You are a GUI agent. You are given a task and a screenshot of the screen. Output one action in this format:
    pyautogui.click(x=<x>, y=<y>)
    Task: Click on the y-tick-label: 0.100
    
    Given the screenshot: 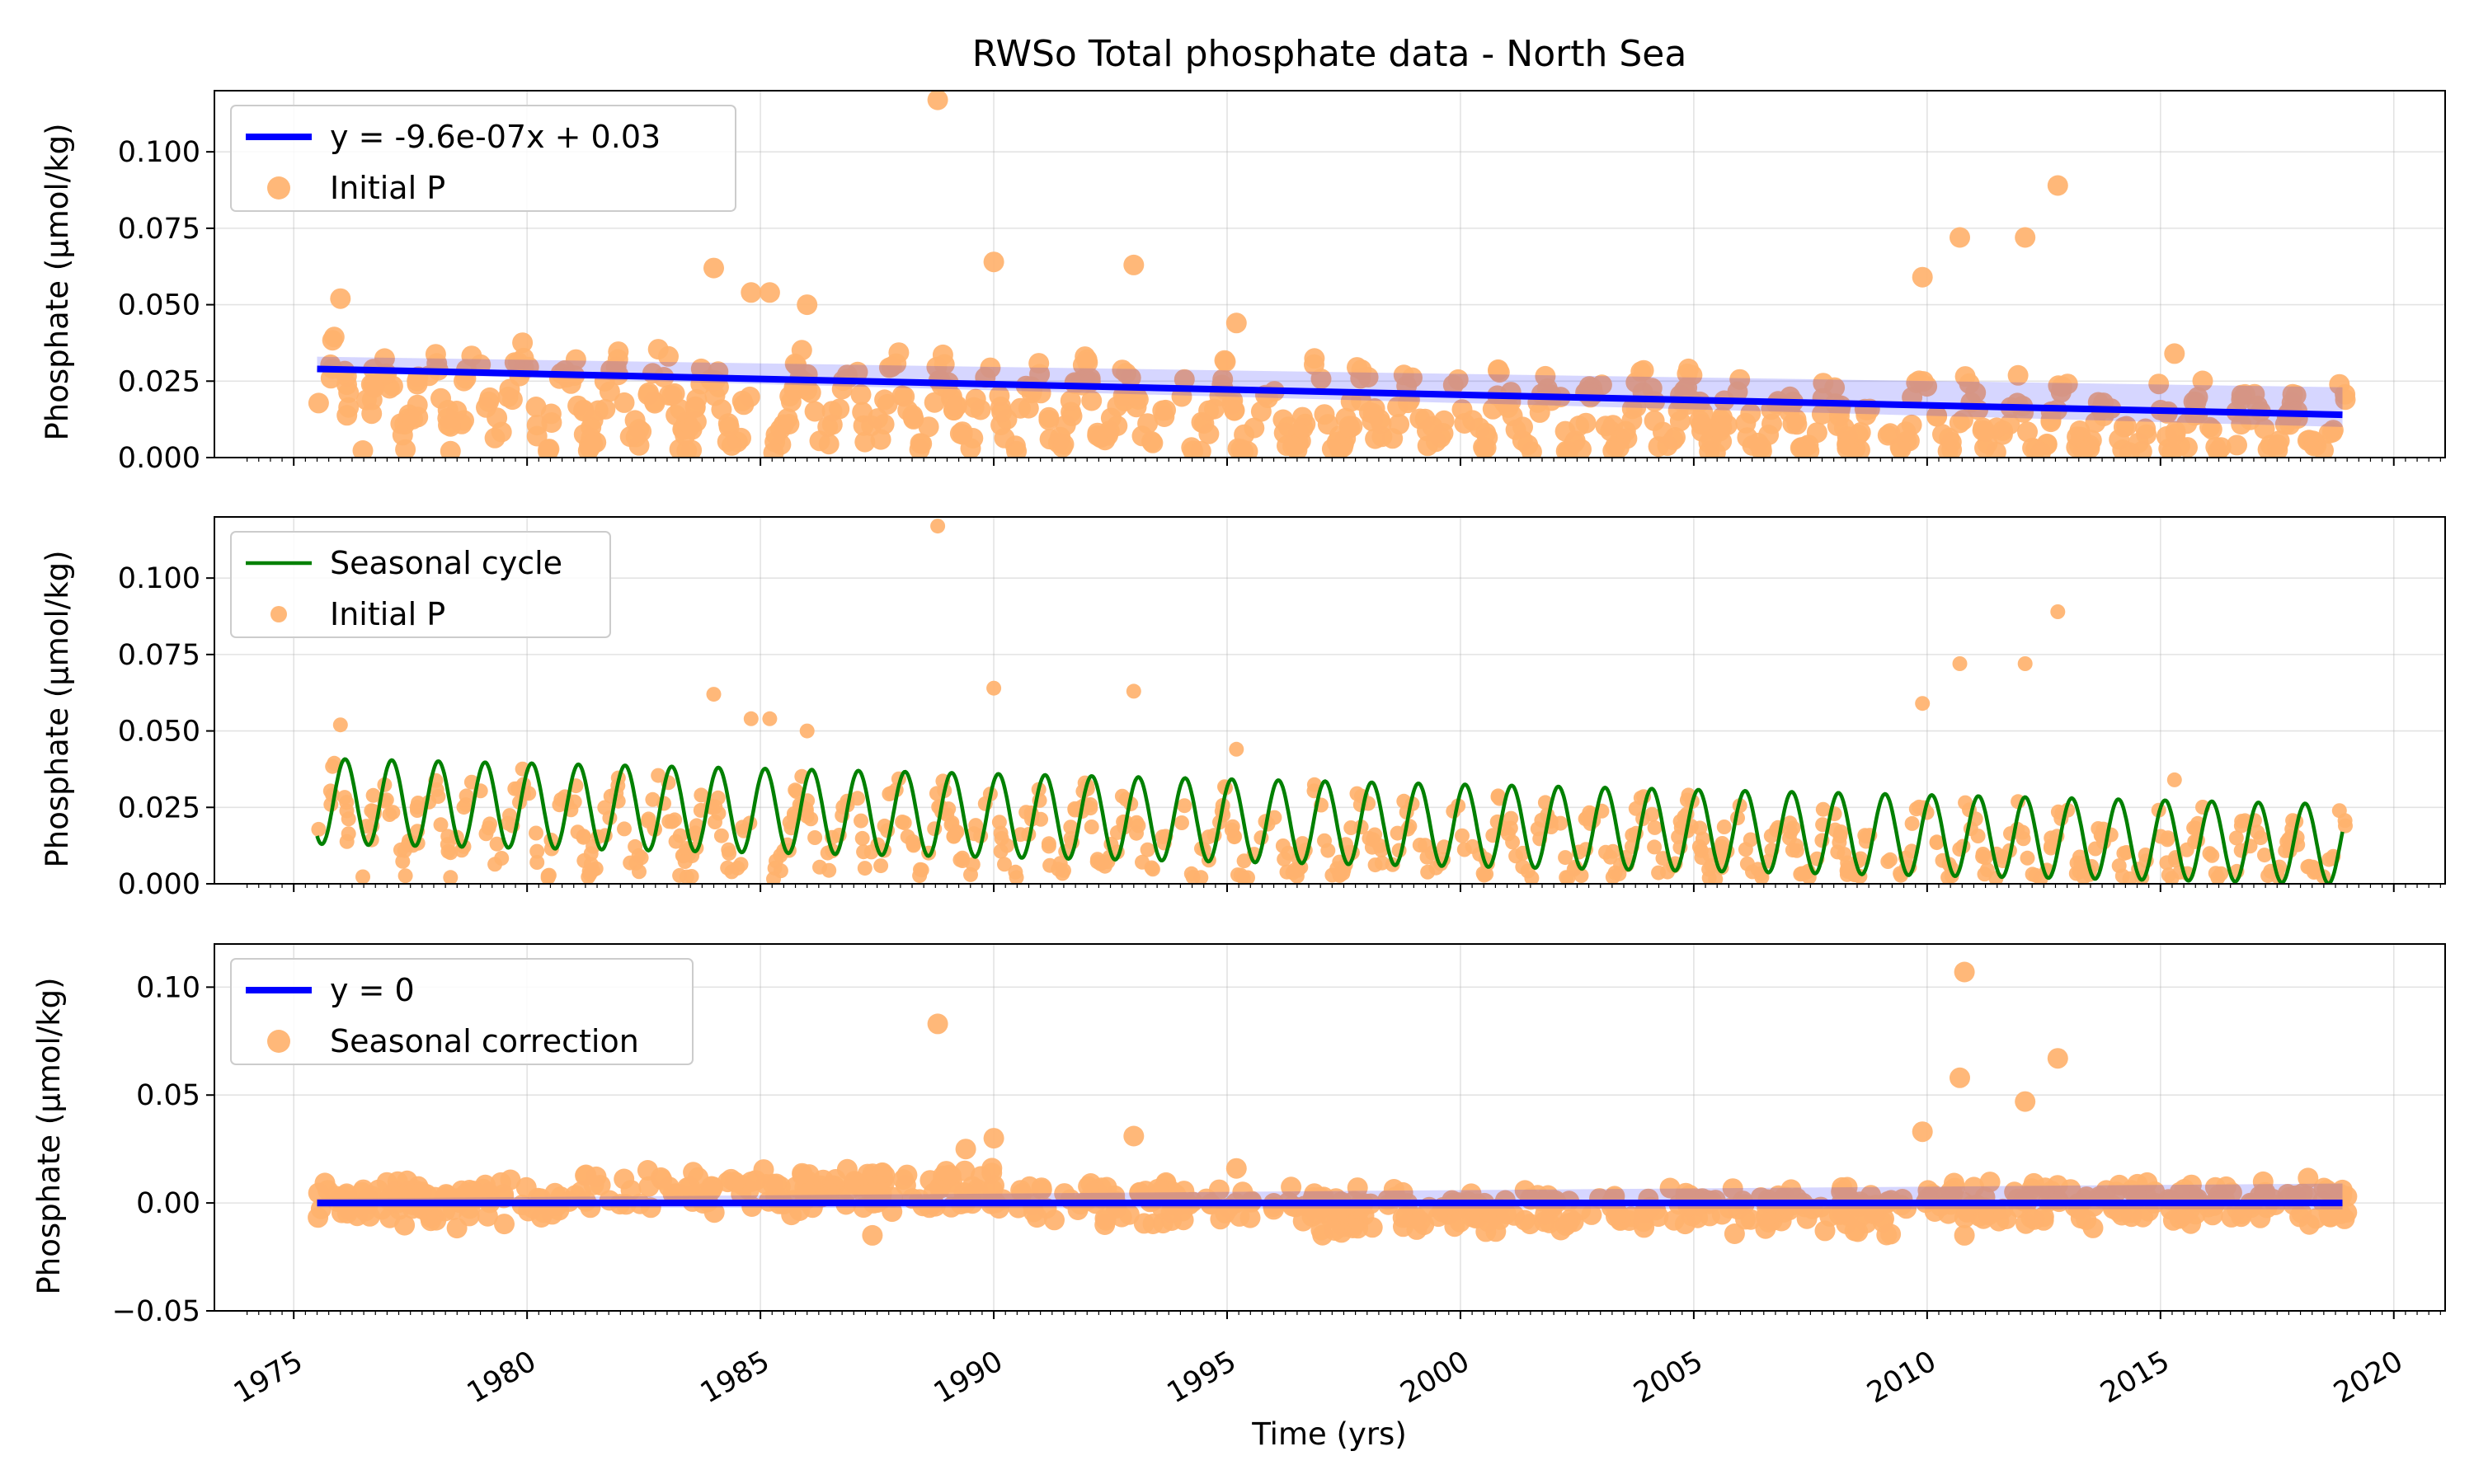 What is the action you would take?
    pyautogui.click(x=159, y=578)
    